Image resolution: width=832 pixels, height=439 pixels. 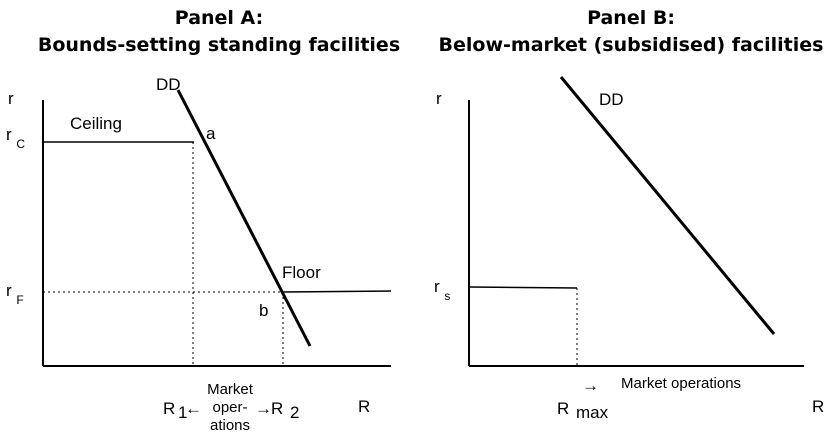 I want to click on panel-a-left-arrow: ←, so click(x=193, y=408).